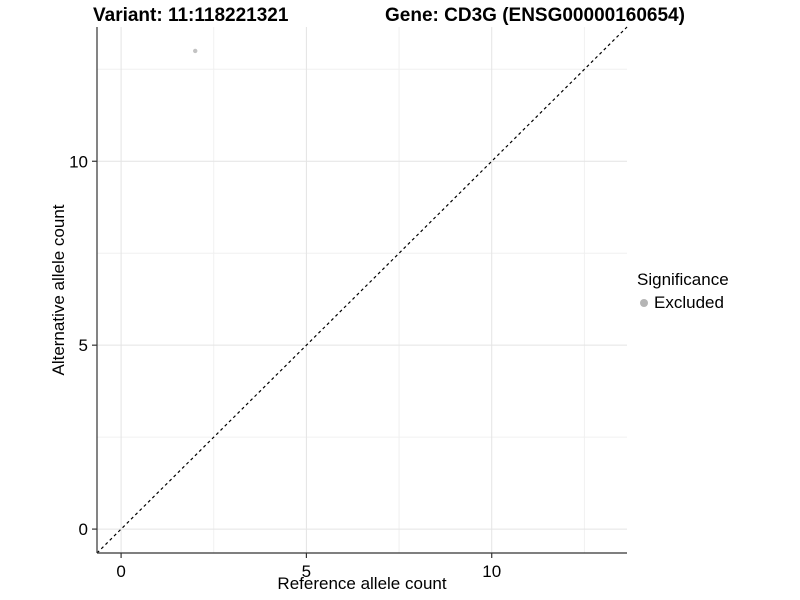 This screenshot has height=600, width=800. What do you see at coordinates (58, 290) in the screenshot?
I see `y-axis-label: Alternative allele count` at bounding box center [58, 290].